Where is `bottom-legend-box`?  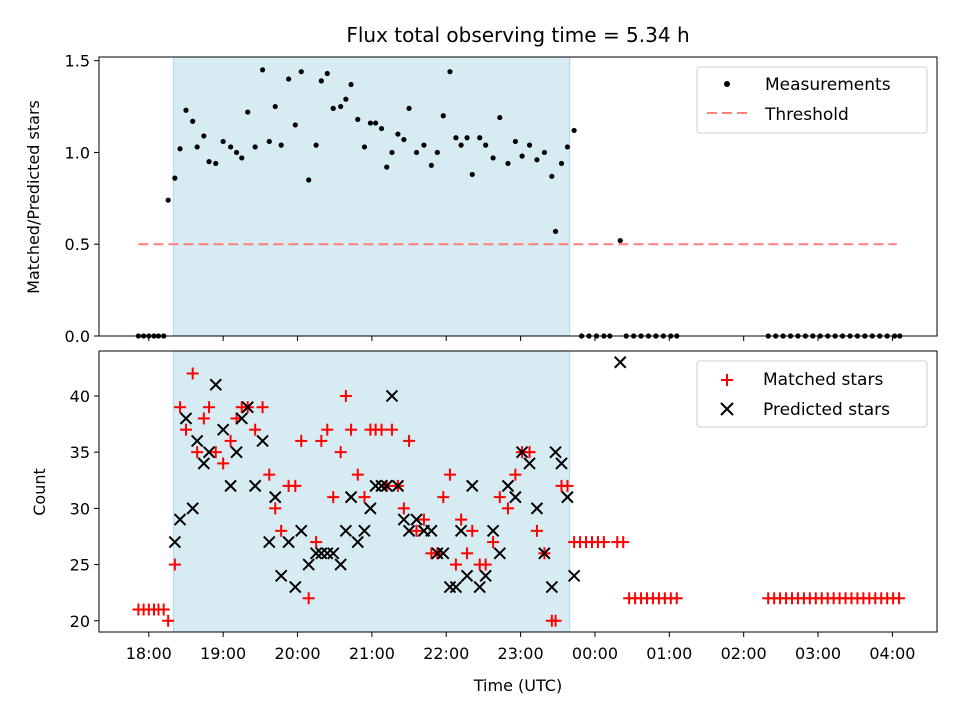
bottom-legend-box is located at coordinates (812, 394).